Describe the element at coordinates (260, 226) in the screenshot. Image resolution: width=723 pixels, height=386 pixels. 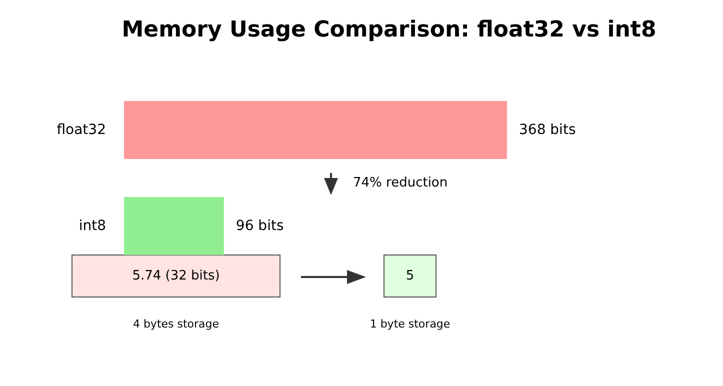
I see `data-label: 96 bits` at that location.